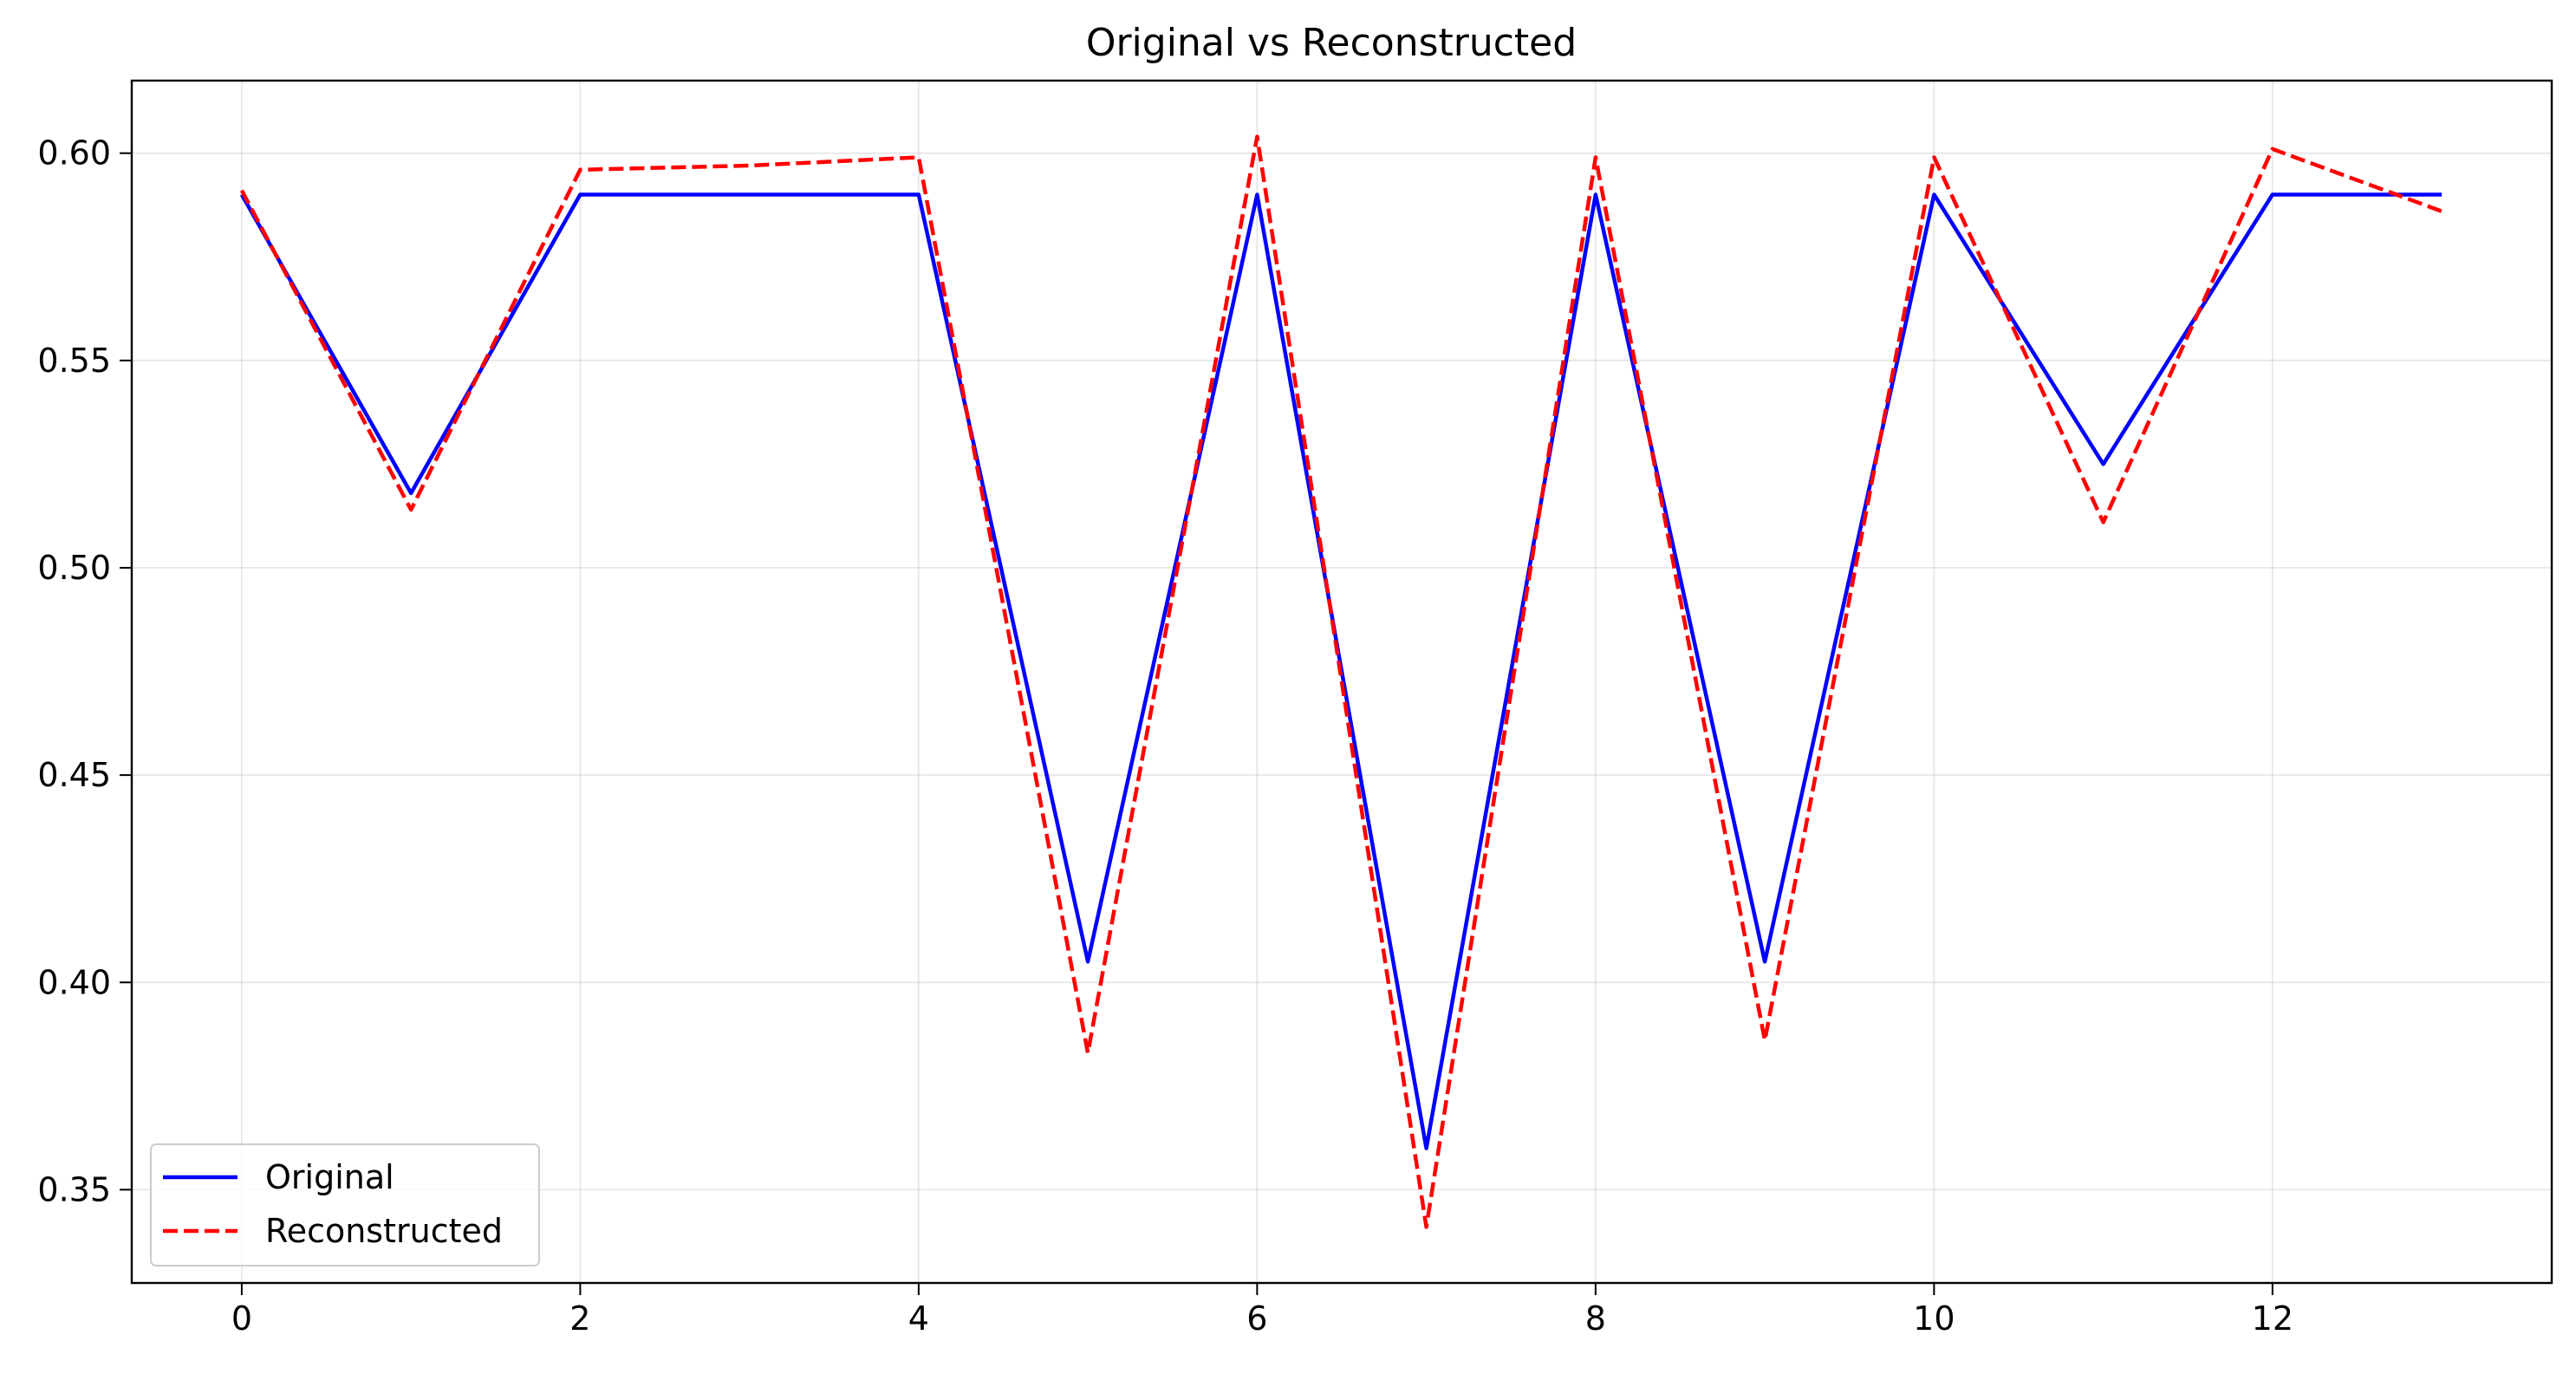 The width and height of the screenshot is (2576, 1374). What do you see at coordinates (74, 361) in the screenshot?
I see `y-tick-label: 0.55` at bounding box center [74, 361].